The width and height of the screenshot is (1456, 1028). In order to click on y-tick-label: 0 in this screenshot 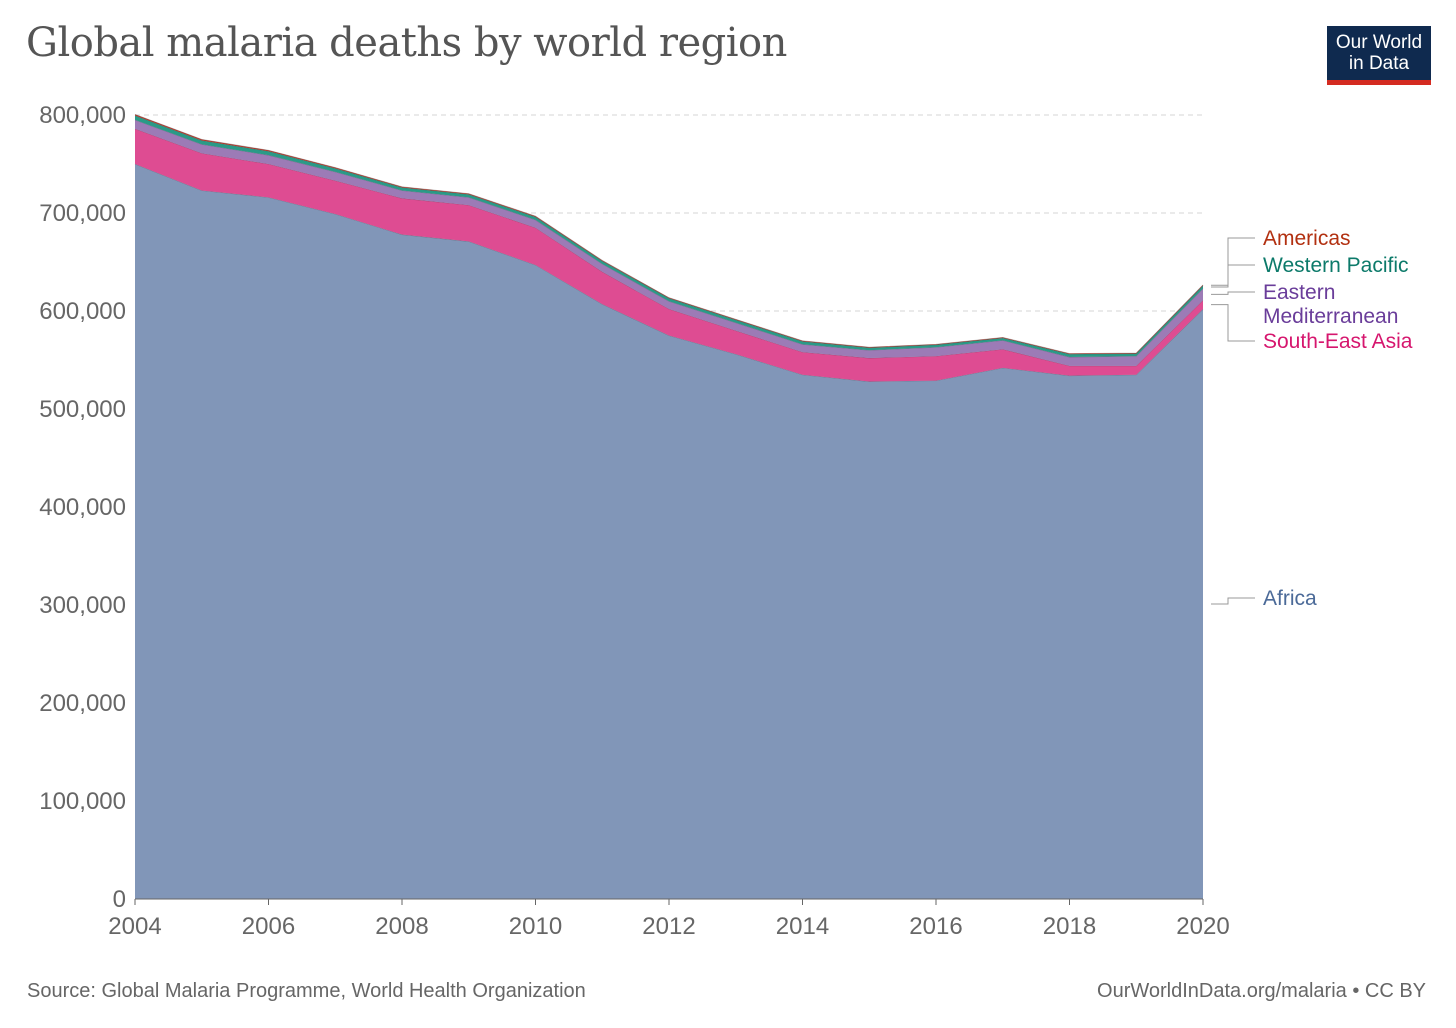, I will do `click(119, 899)`.